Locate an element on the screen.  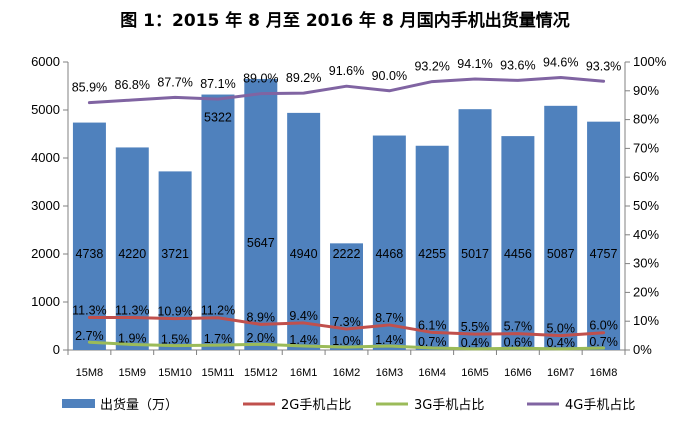
legend-label: 3G手机占比 is located at coordinates (449, 405).